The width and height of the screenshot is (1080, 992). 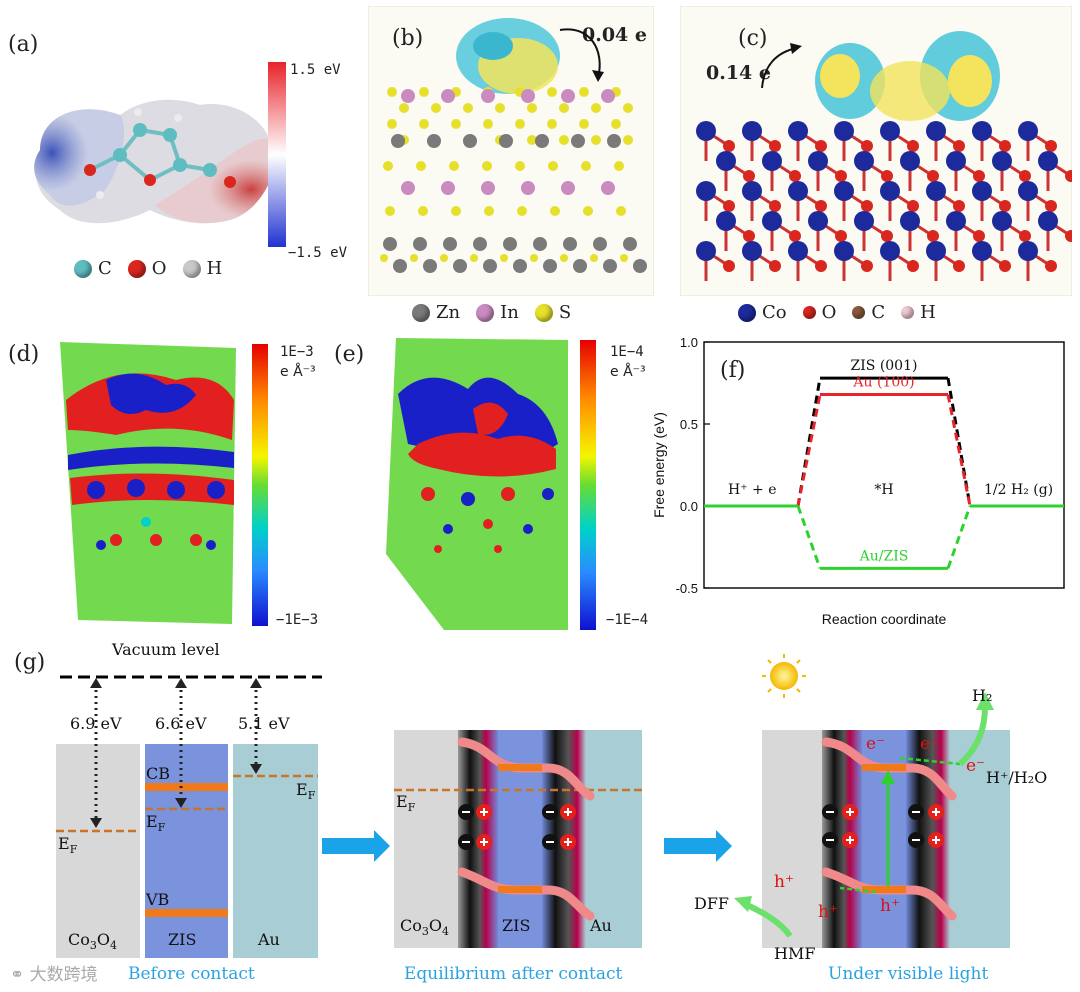 I want to click on charge-difference-map-d, so click(x=164, y=484).